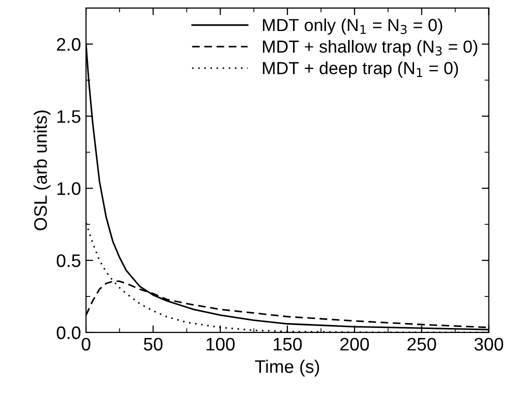  Describe the element at coordinates (68, 44) in the screenshot. I see `y-tick-label: 2.0` at that location.